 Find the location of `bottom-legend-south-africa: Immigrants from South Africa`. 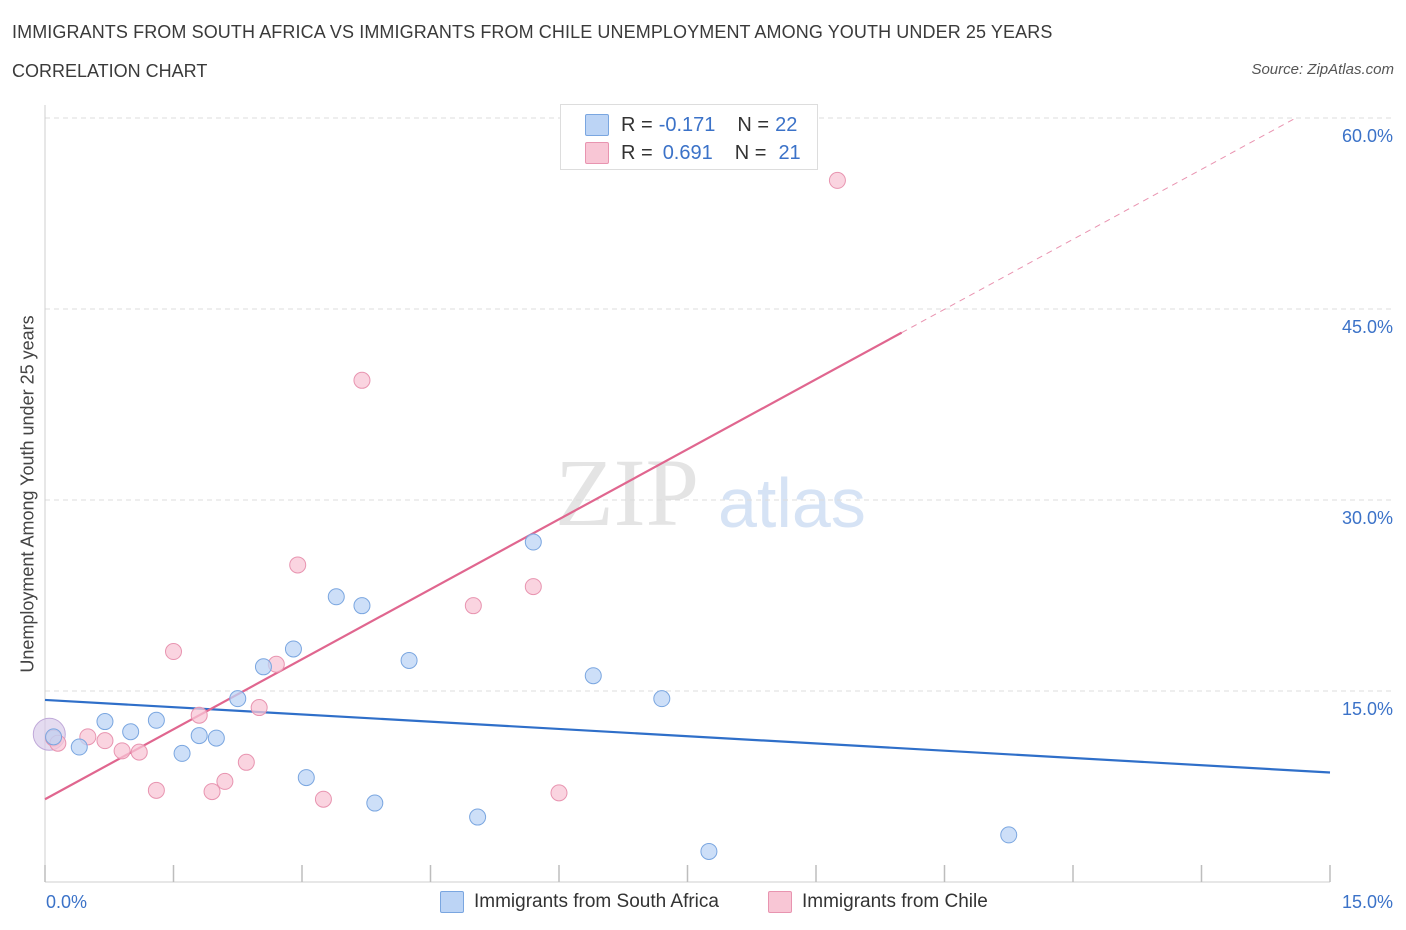

bottom-legend-south-africa: Immigrants from South Africa is located at coordinates (579, 902).